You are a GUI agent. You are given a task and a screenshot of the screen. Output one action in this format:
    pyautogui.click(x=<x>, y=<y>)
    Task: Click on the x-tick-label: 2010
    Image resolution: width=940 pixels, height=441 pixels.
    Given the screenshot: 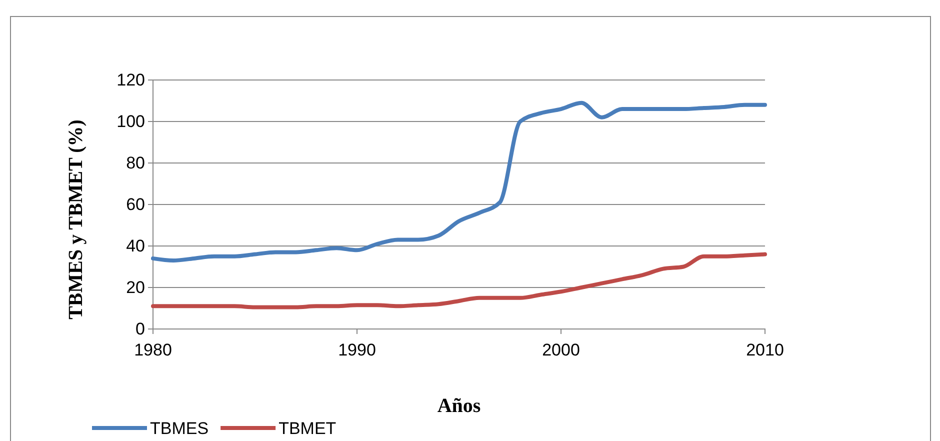 What is the action you would take?
    pyautogui.click(x=765, y=350)
    